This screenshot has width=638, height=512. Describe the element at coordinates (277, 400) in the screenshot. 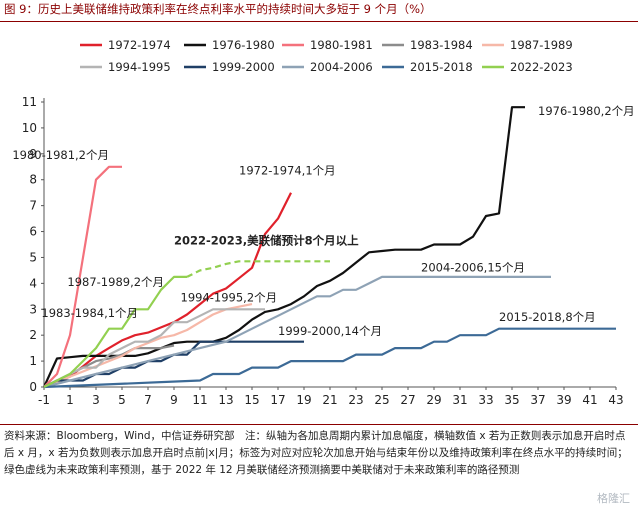

I see `x-tick-label: 17` at that location.